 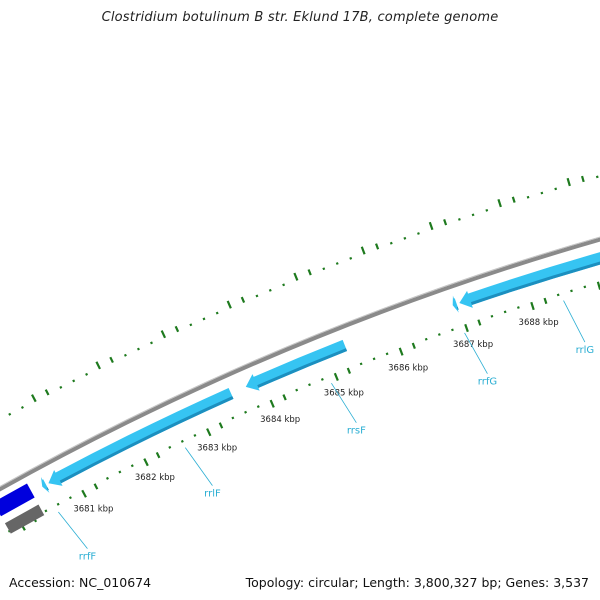 I want to click on gene-rrfG, so click(x=455, y=304).